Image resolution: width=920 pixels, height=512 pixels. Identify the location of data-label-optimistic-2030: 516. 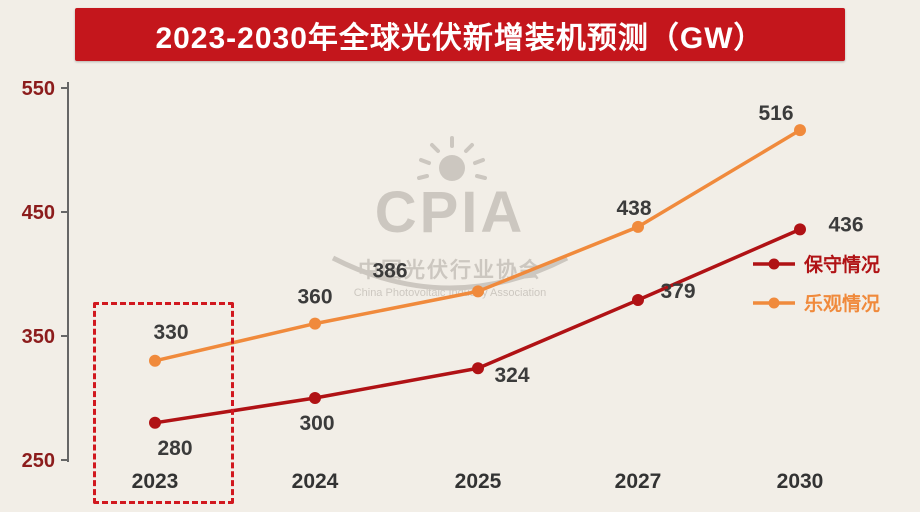
(775, 113).